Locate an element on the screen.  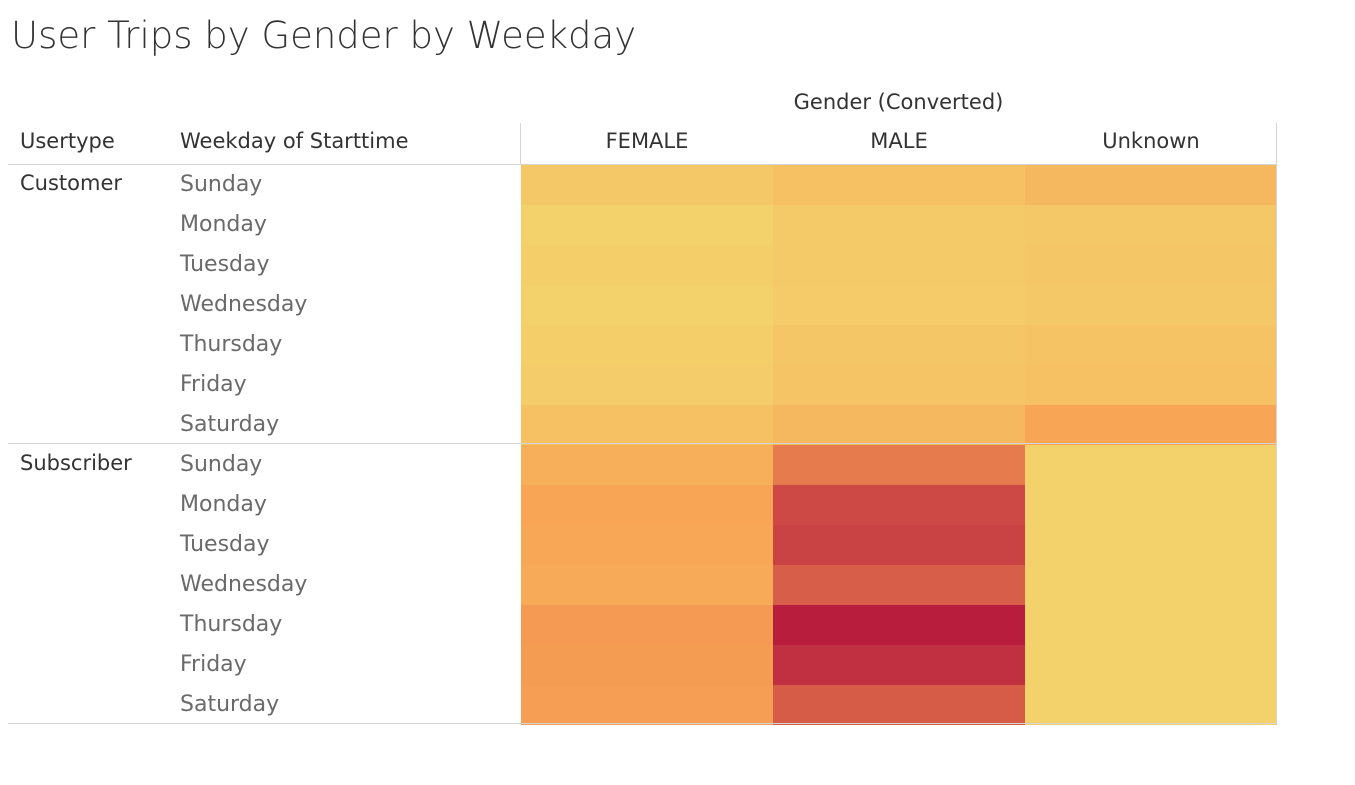
weekday-label-customer-thursday: Thursday is located at coordinates (231, 344).